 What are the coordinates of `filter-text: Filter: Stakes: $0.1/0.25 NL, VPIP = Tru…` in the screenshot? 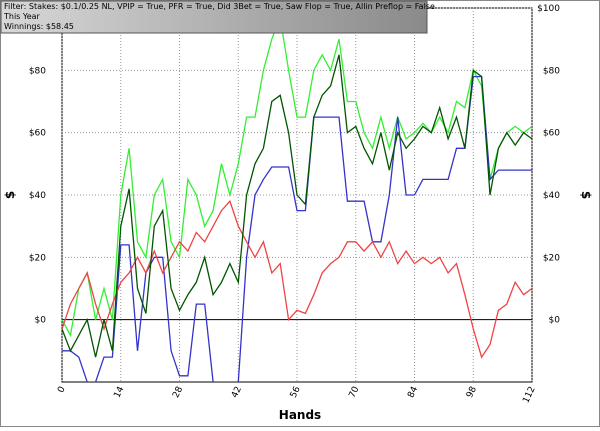 It's located at (219, 6).